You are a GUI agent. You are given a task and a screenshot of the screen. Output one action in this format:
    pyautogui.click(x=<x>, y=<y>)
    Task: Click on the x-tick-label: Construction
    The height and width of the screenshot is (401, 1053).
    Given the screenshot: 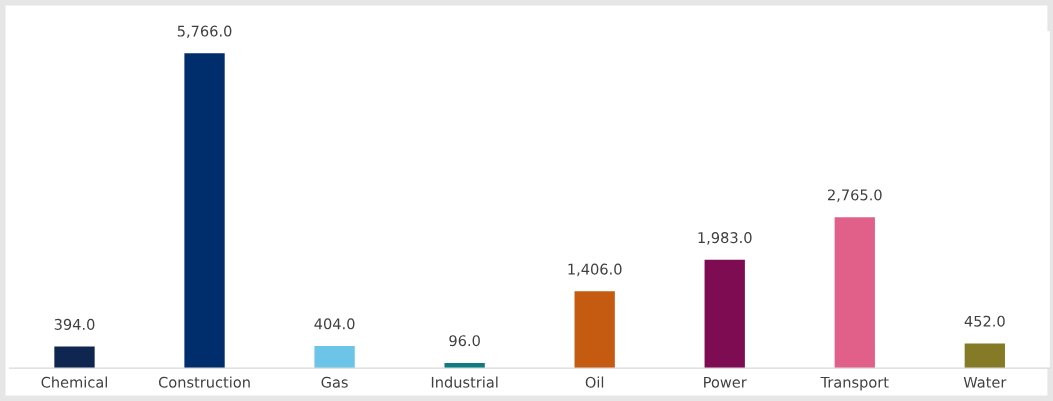 What is the action you would take?
    pyautogui.click(x=204, y=382)
    